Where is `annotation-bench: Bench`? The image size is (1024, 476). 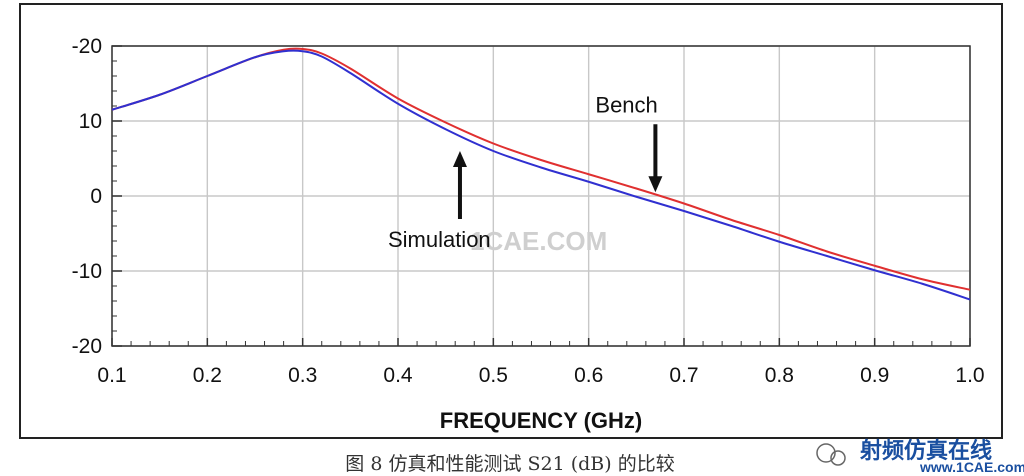 annotation-bench: Bench is located at coordinates (626, 104).